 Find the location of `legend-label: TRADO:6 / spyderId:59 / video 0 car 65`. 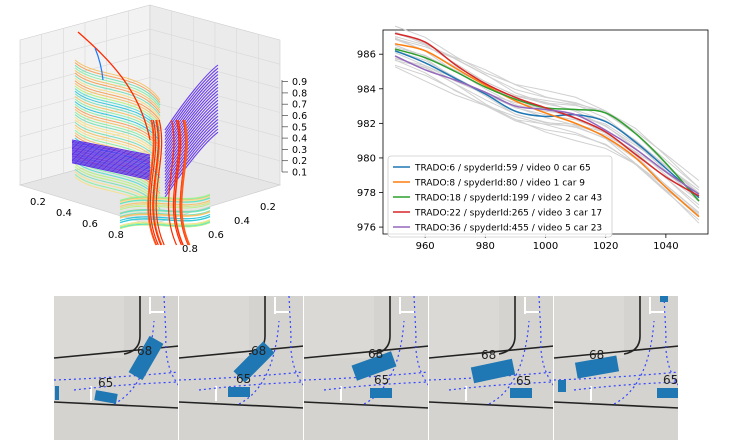

legend-label: TRADO:6 / spyderId:59 / video 0 car 65 is located at coordinates (502, 169).